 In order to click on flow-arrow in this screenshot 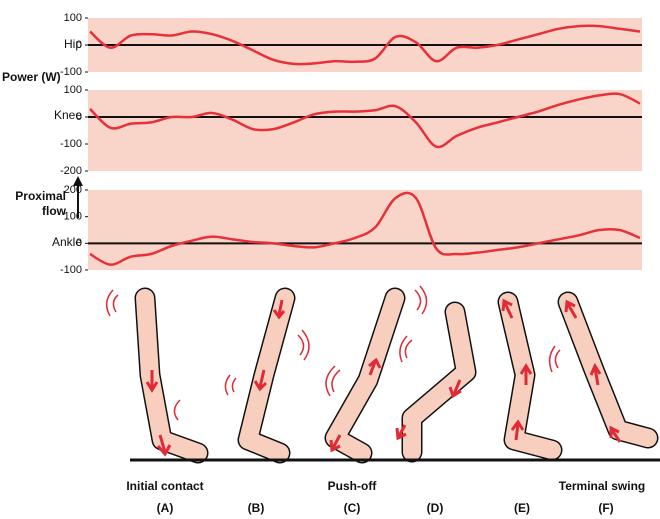, I will do `click(78, 197)`.